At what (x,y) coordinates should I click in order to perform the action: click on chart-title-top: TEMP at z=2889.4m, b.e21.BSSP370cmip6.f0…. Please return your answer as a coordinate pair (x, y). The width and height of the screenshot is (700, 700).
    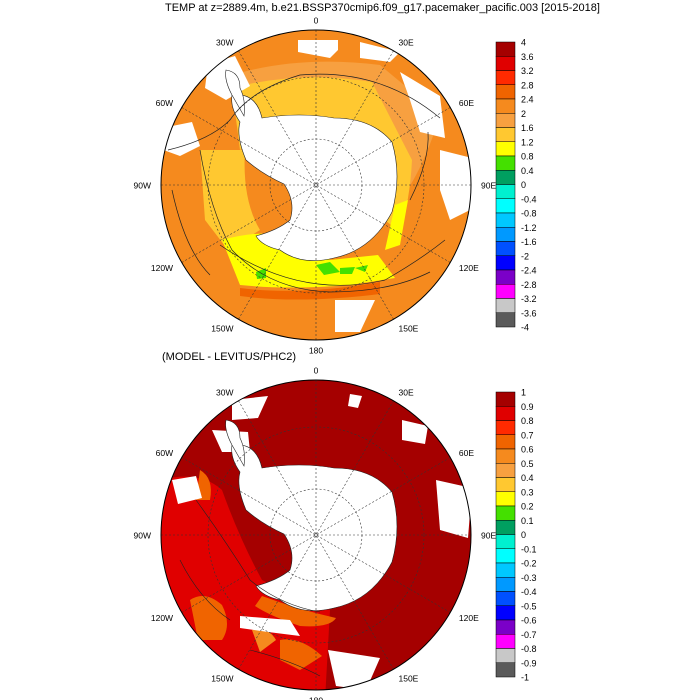
    Looking at the image, I should click on (382, 8).